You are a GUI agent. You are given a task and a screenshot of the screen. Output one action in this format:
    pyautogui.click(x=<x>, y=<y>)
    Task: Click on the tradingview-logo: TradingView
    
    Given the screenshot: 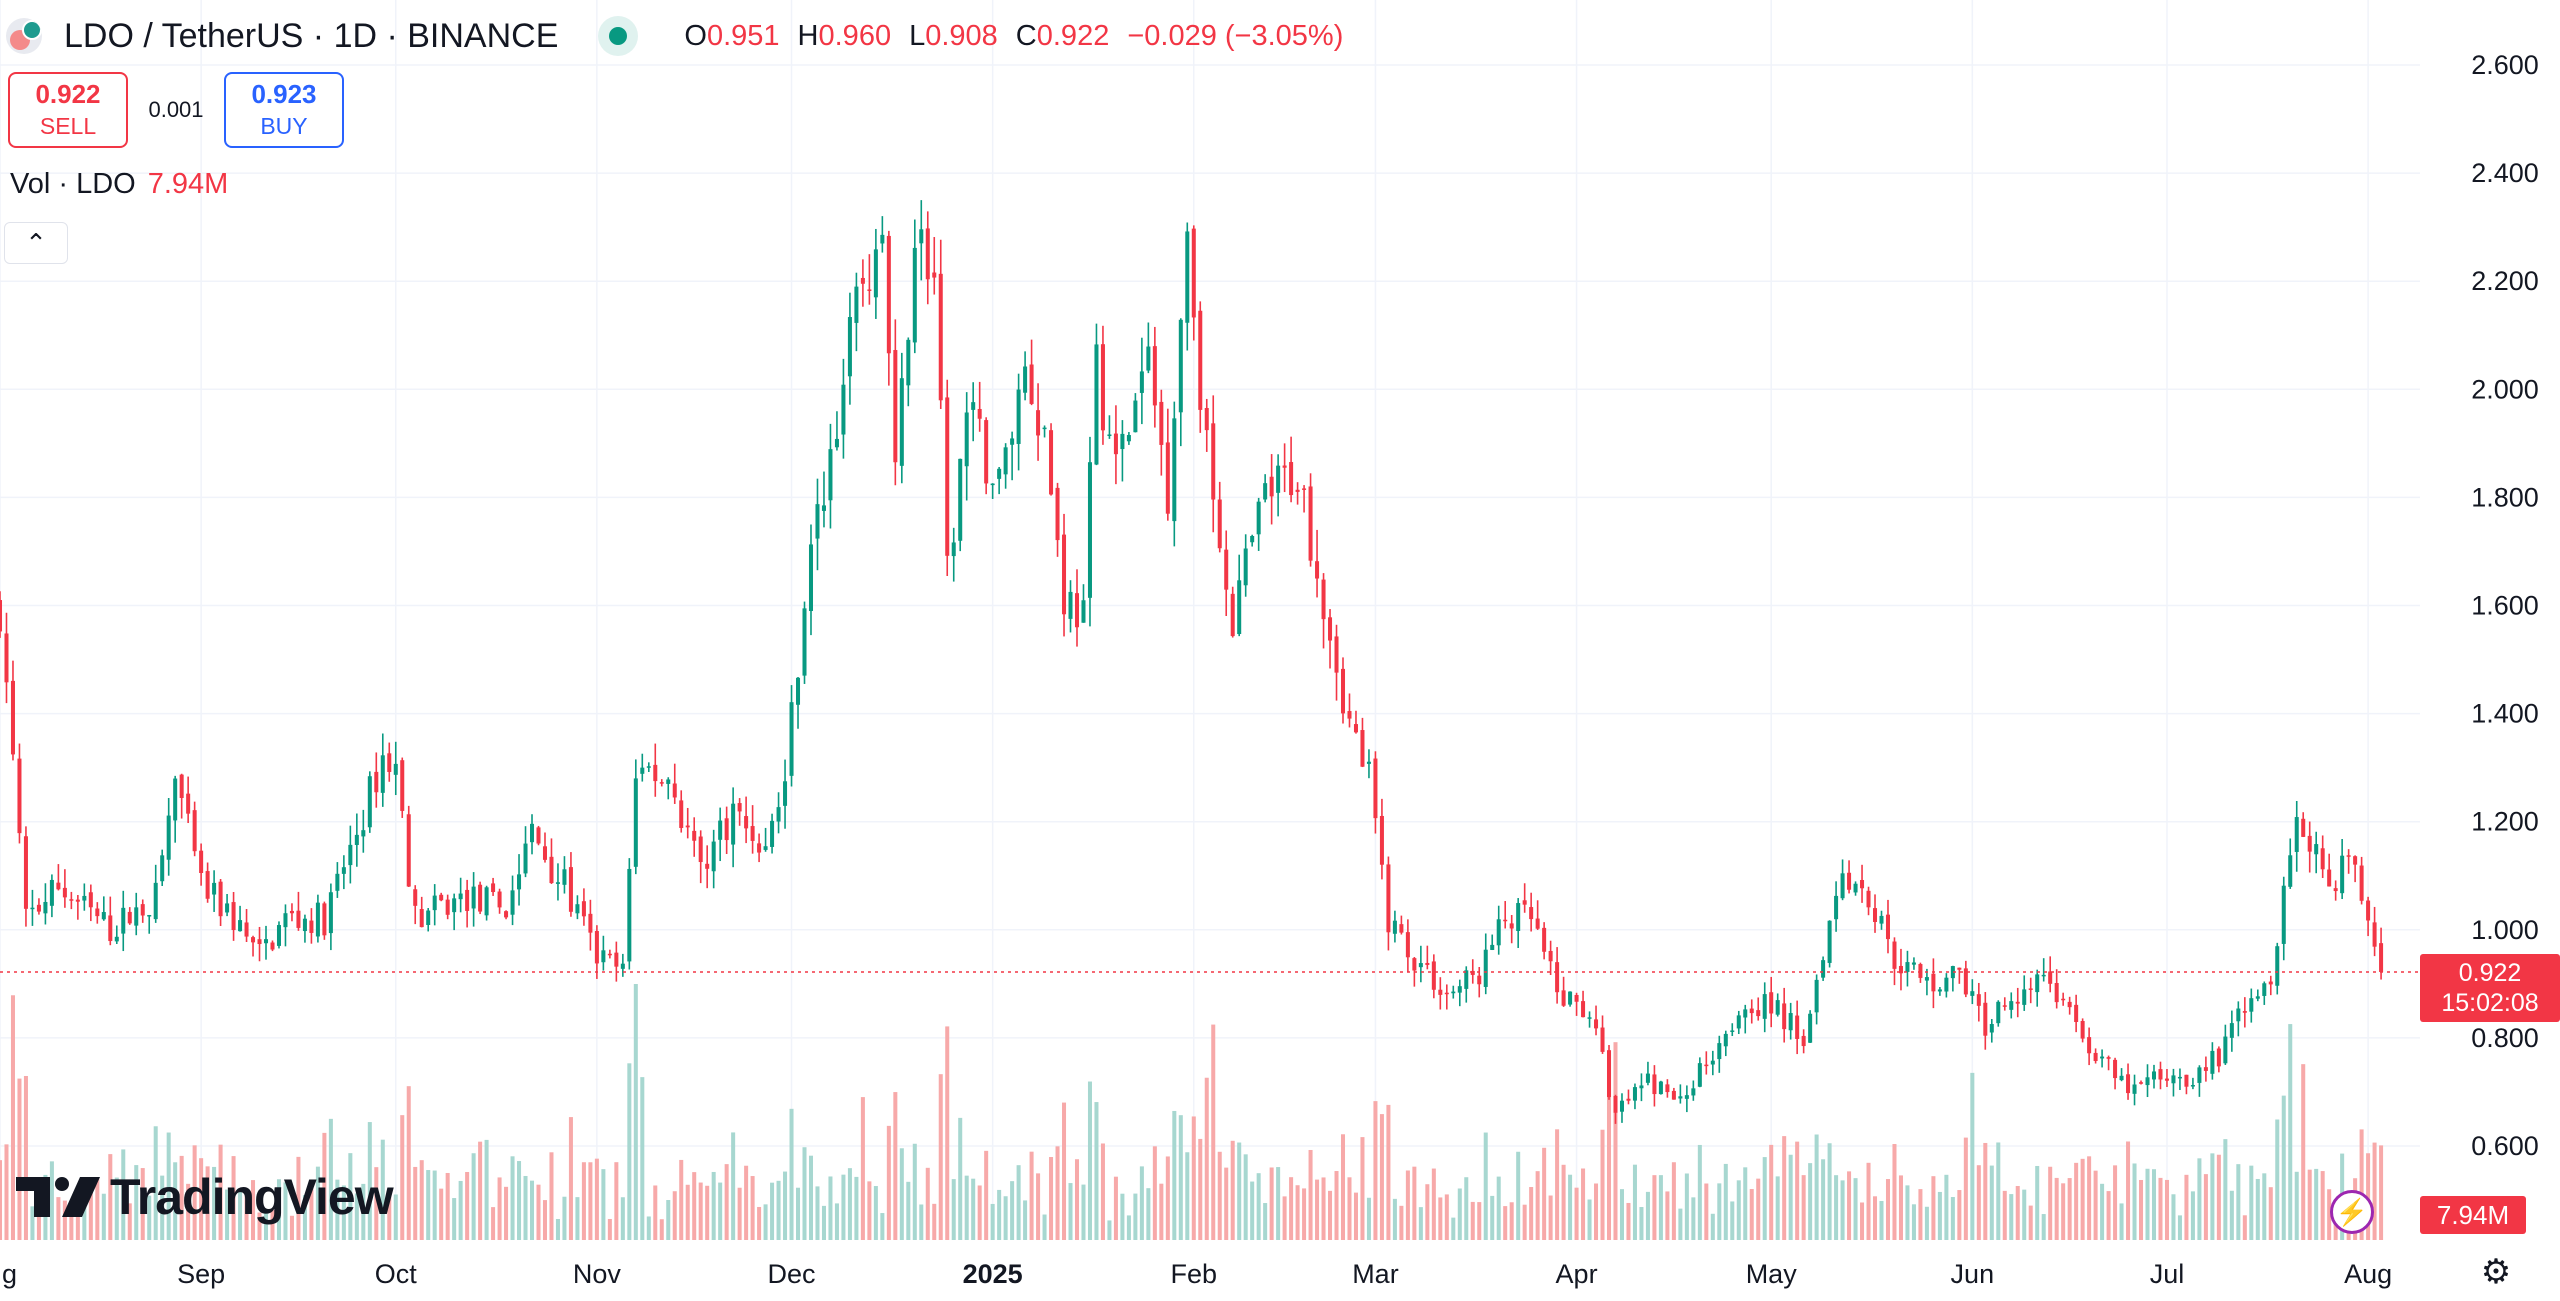 What is the action you would take?
    pyautogui.click(x=205, y=1197)
    